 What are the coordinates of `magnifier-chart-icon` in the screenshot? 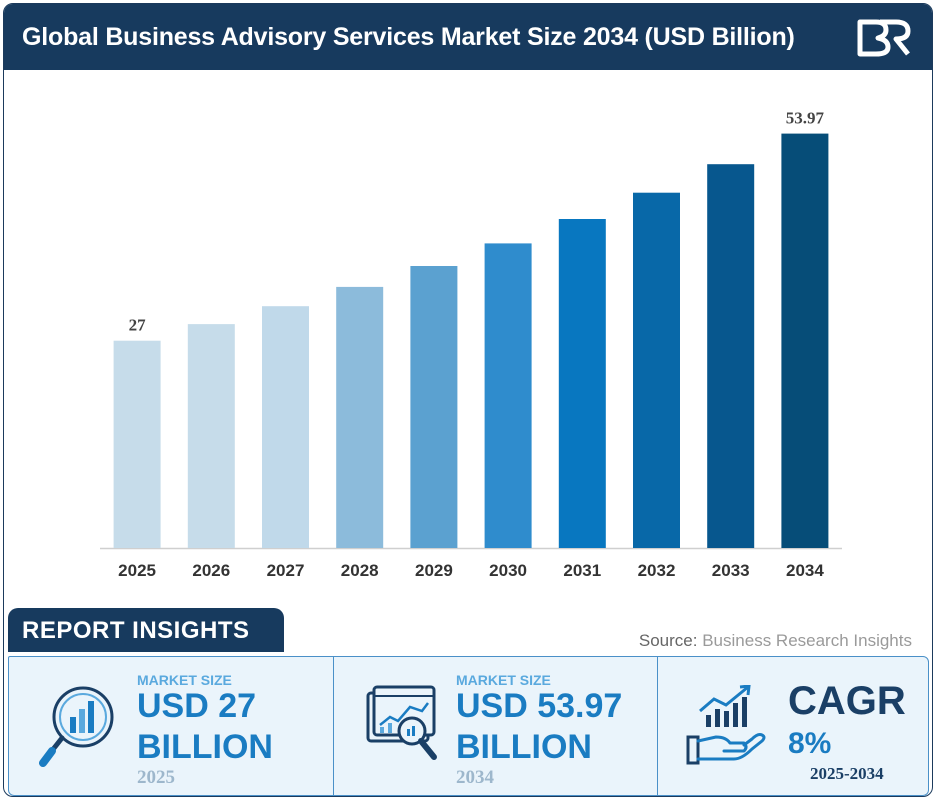 It's located at (76, 726).